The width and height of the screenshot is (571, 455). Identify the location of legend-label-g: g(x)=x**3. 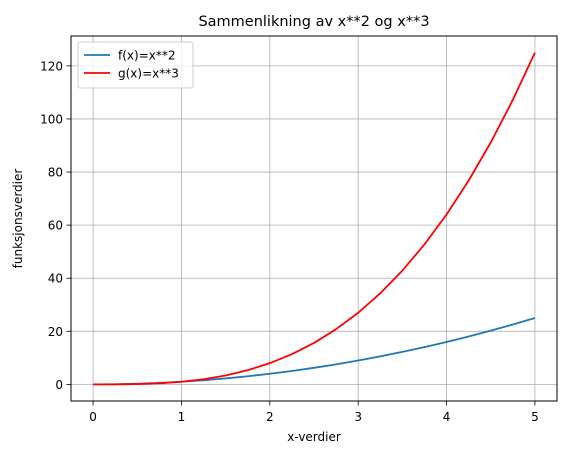
(148, 74).